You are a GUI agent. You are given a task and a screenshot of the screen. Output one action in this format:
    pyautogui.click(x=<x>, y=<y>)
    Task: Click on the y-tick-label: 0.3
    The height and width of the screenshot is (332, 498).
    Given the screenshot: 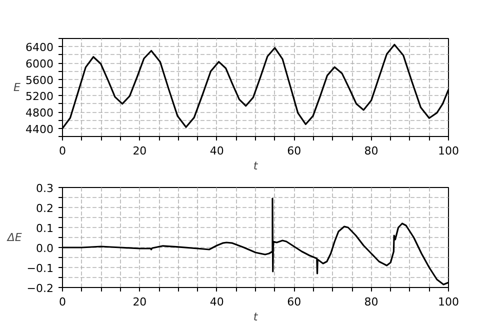 What is the action you would take?
    pyautogui.click(x=45, y=188)
    